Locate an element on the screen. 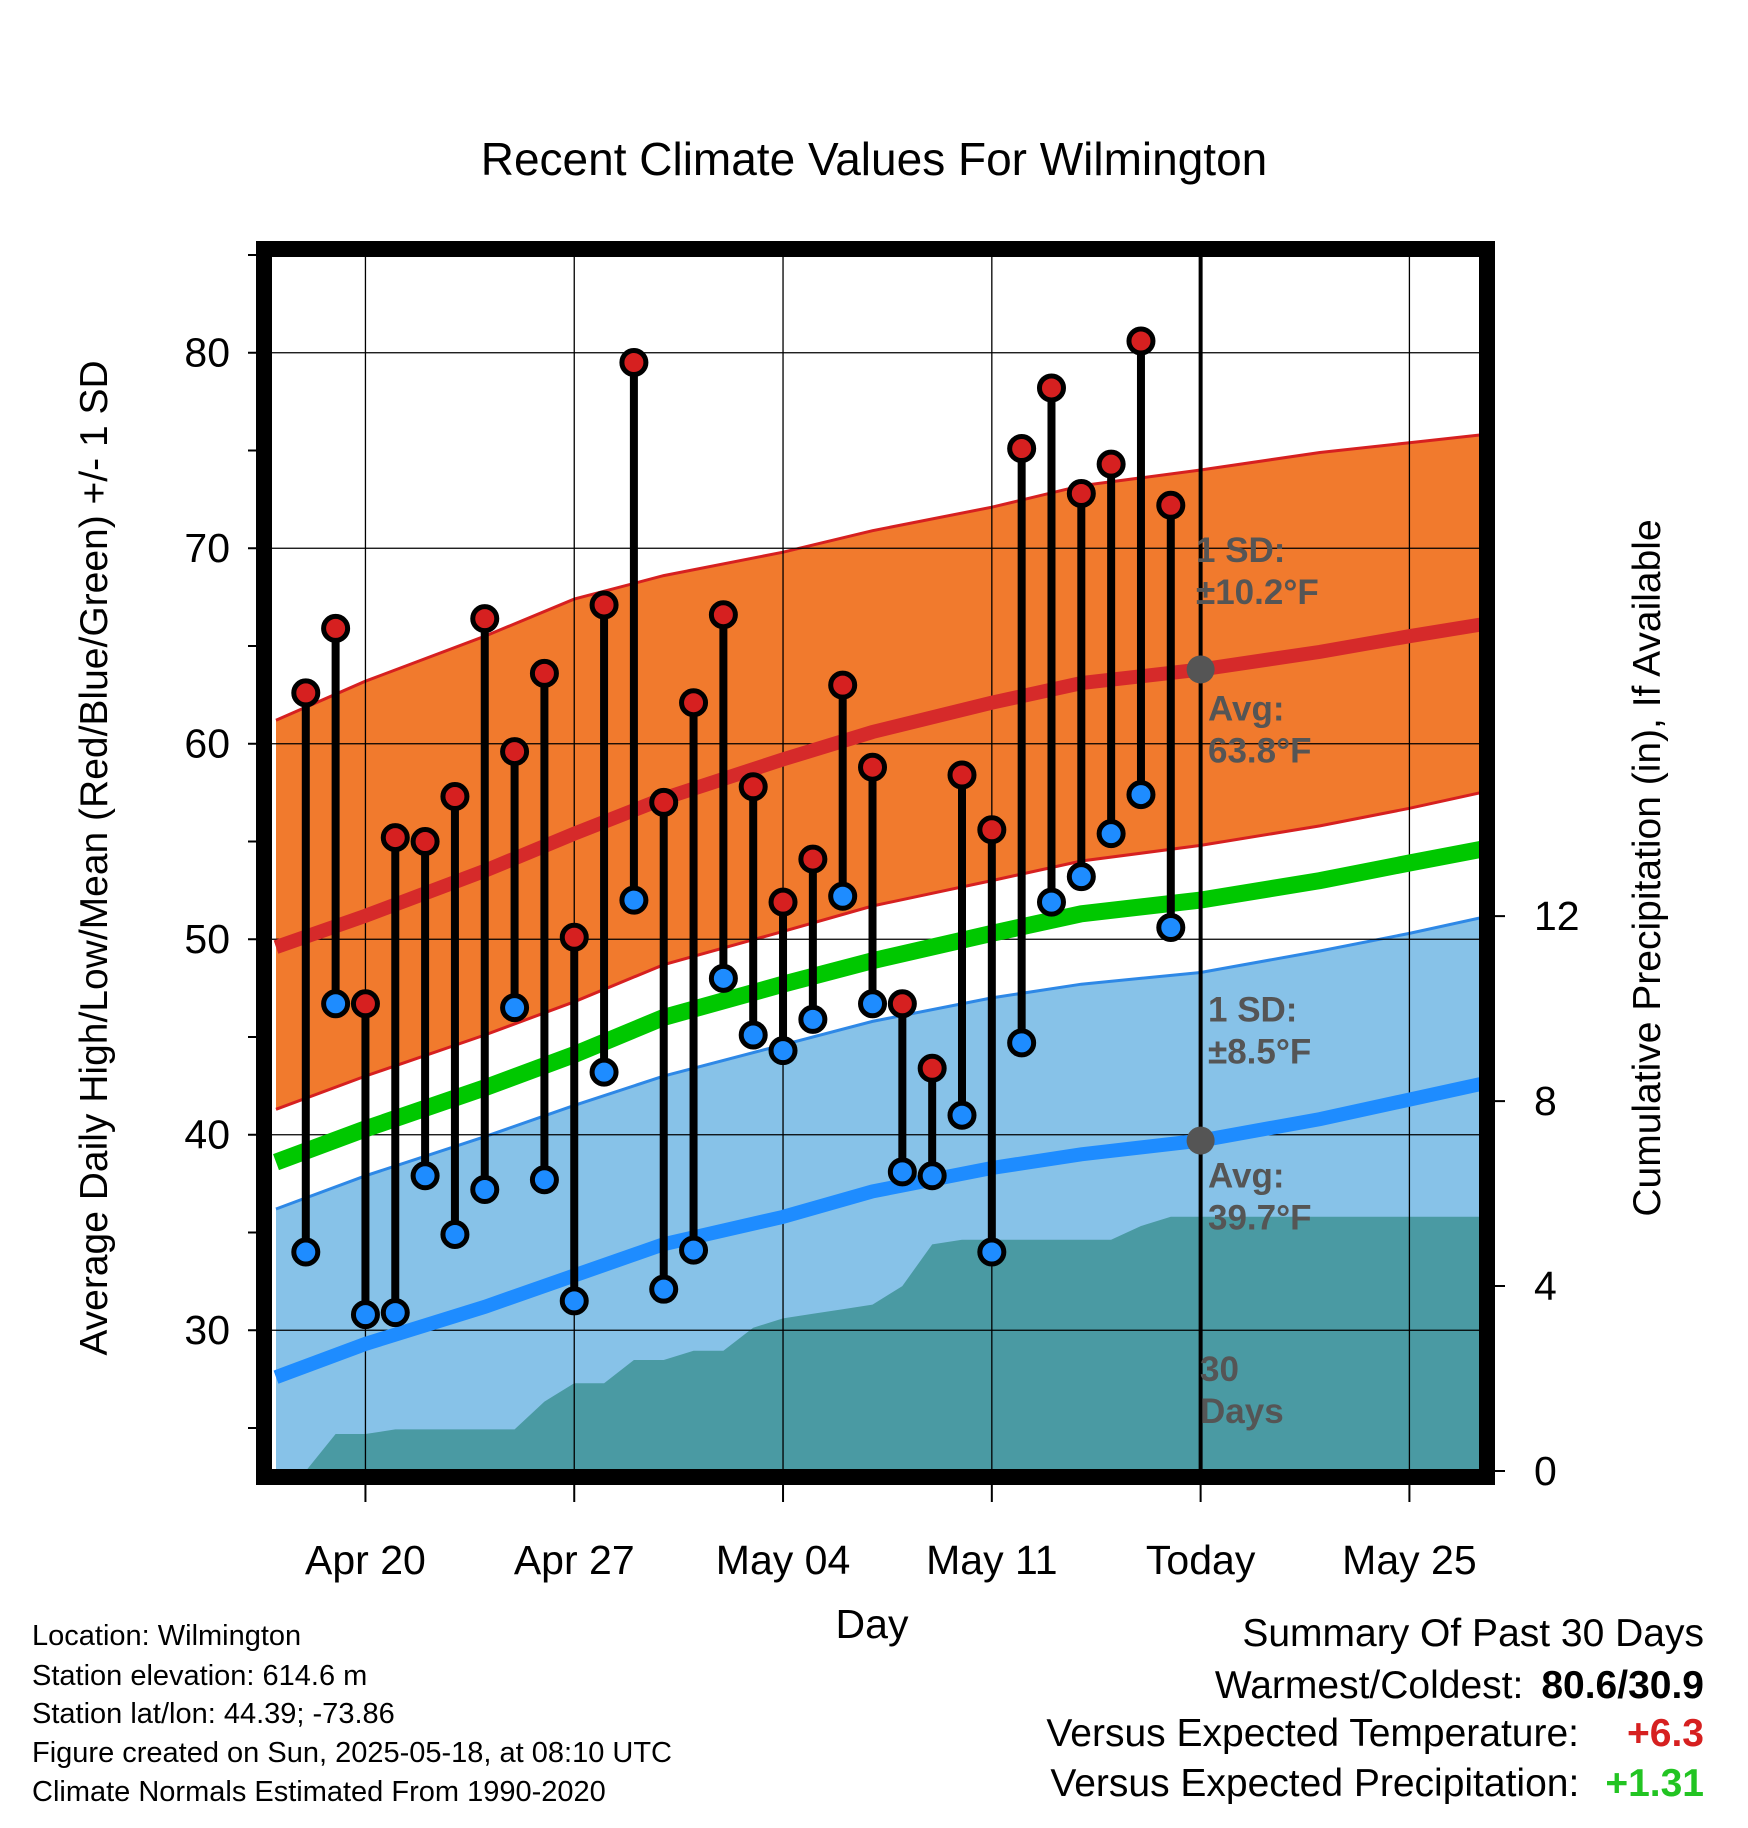  left-axis-tick-label: 30 is located at coordinates (207, 1330).